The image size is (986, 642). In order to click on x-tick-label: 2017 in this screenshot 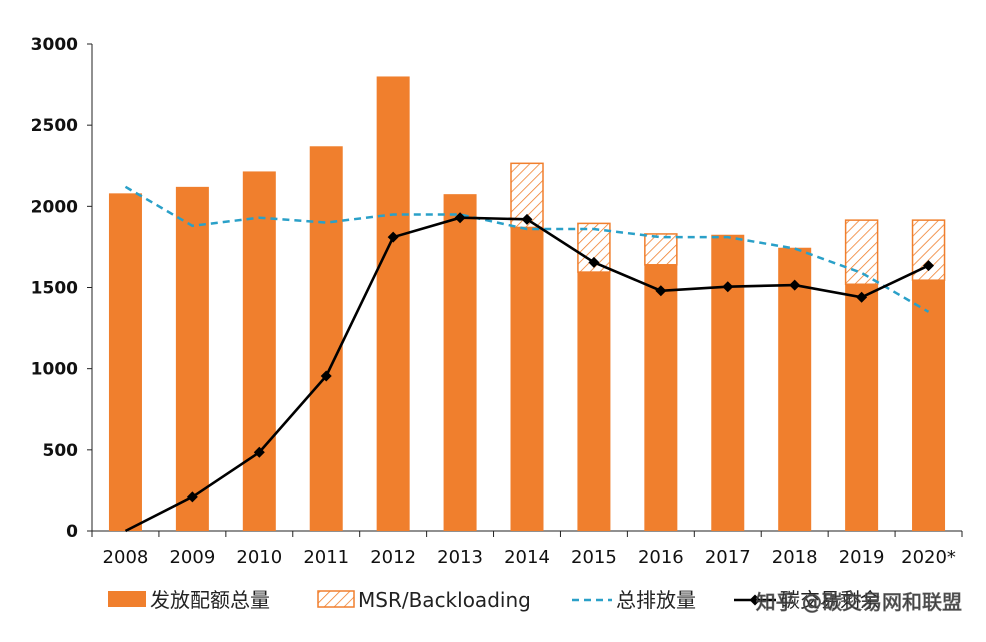, I will do `click(728, 557)`.